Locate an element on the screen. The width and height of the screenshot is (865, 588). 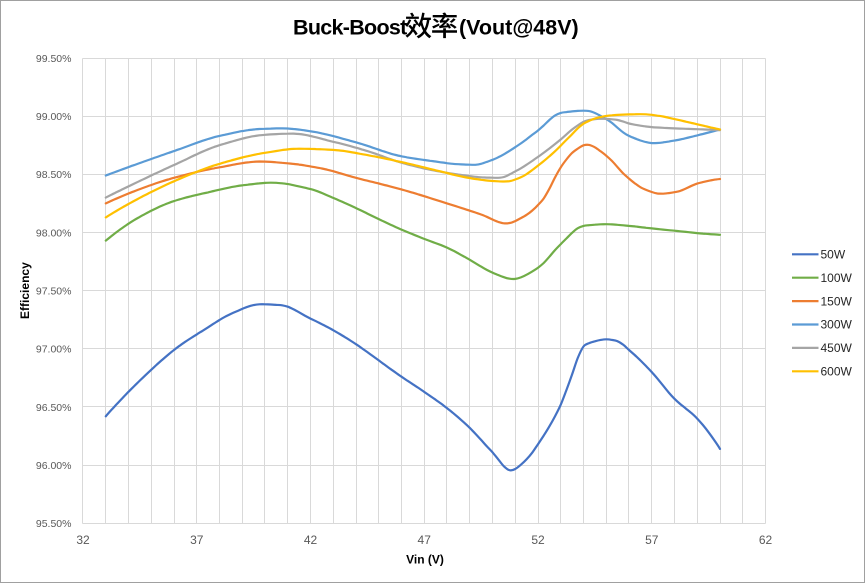
svg-text: 37 is located at coordinates (197, 540).